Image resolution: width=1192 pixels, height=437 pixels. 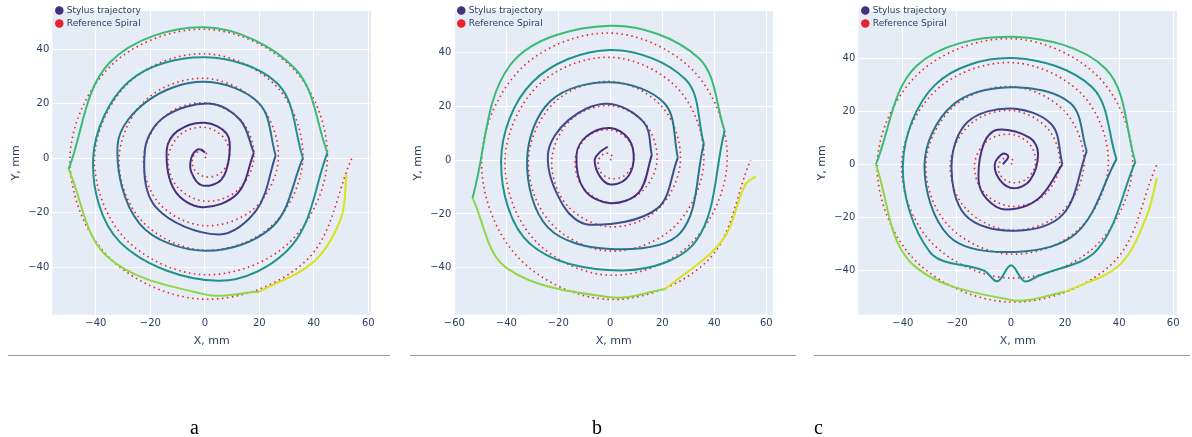 What do you see at coordinates (597, 426) in the screenshot?
I see `text: b` at bounding box center [597, 426].